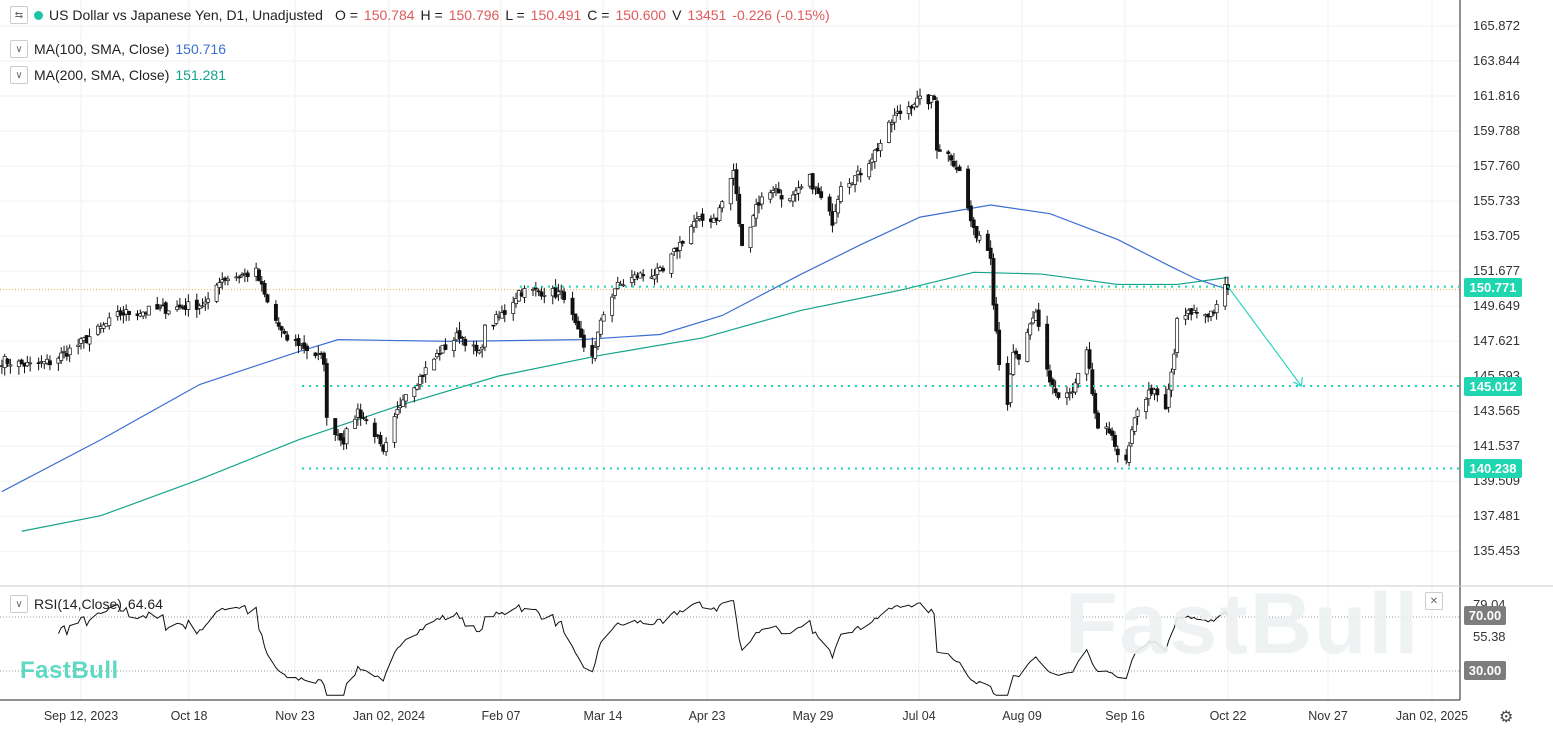 The image size is (1553, 729). What do you see at coordinates (1434, 601) in the screenshot?
I see `close-pane-icon: ✕` at bounding box center [1434, 601].